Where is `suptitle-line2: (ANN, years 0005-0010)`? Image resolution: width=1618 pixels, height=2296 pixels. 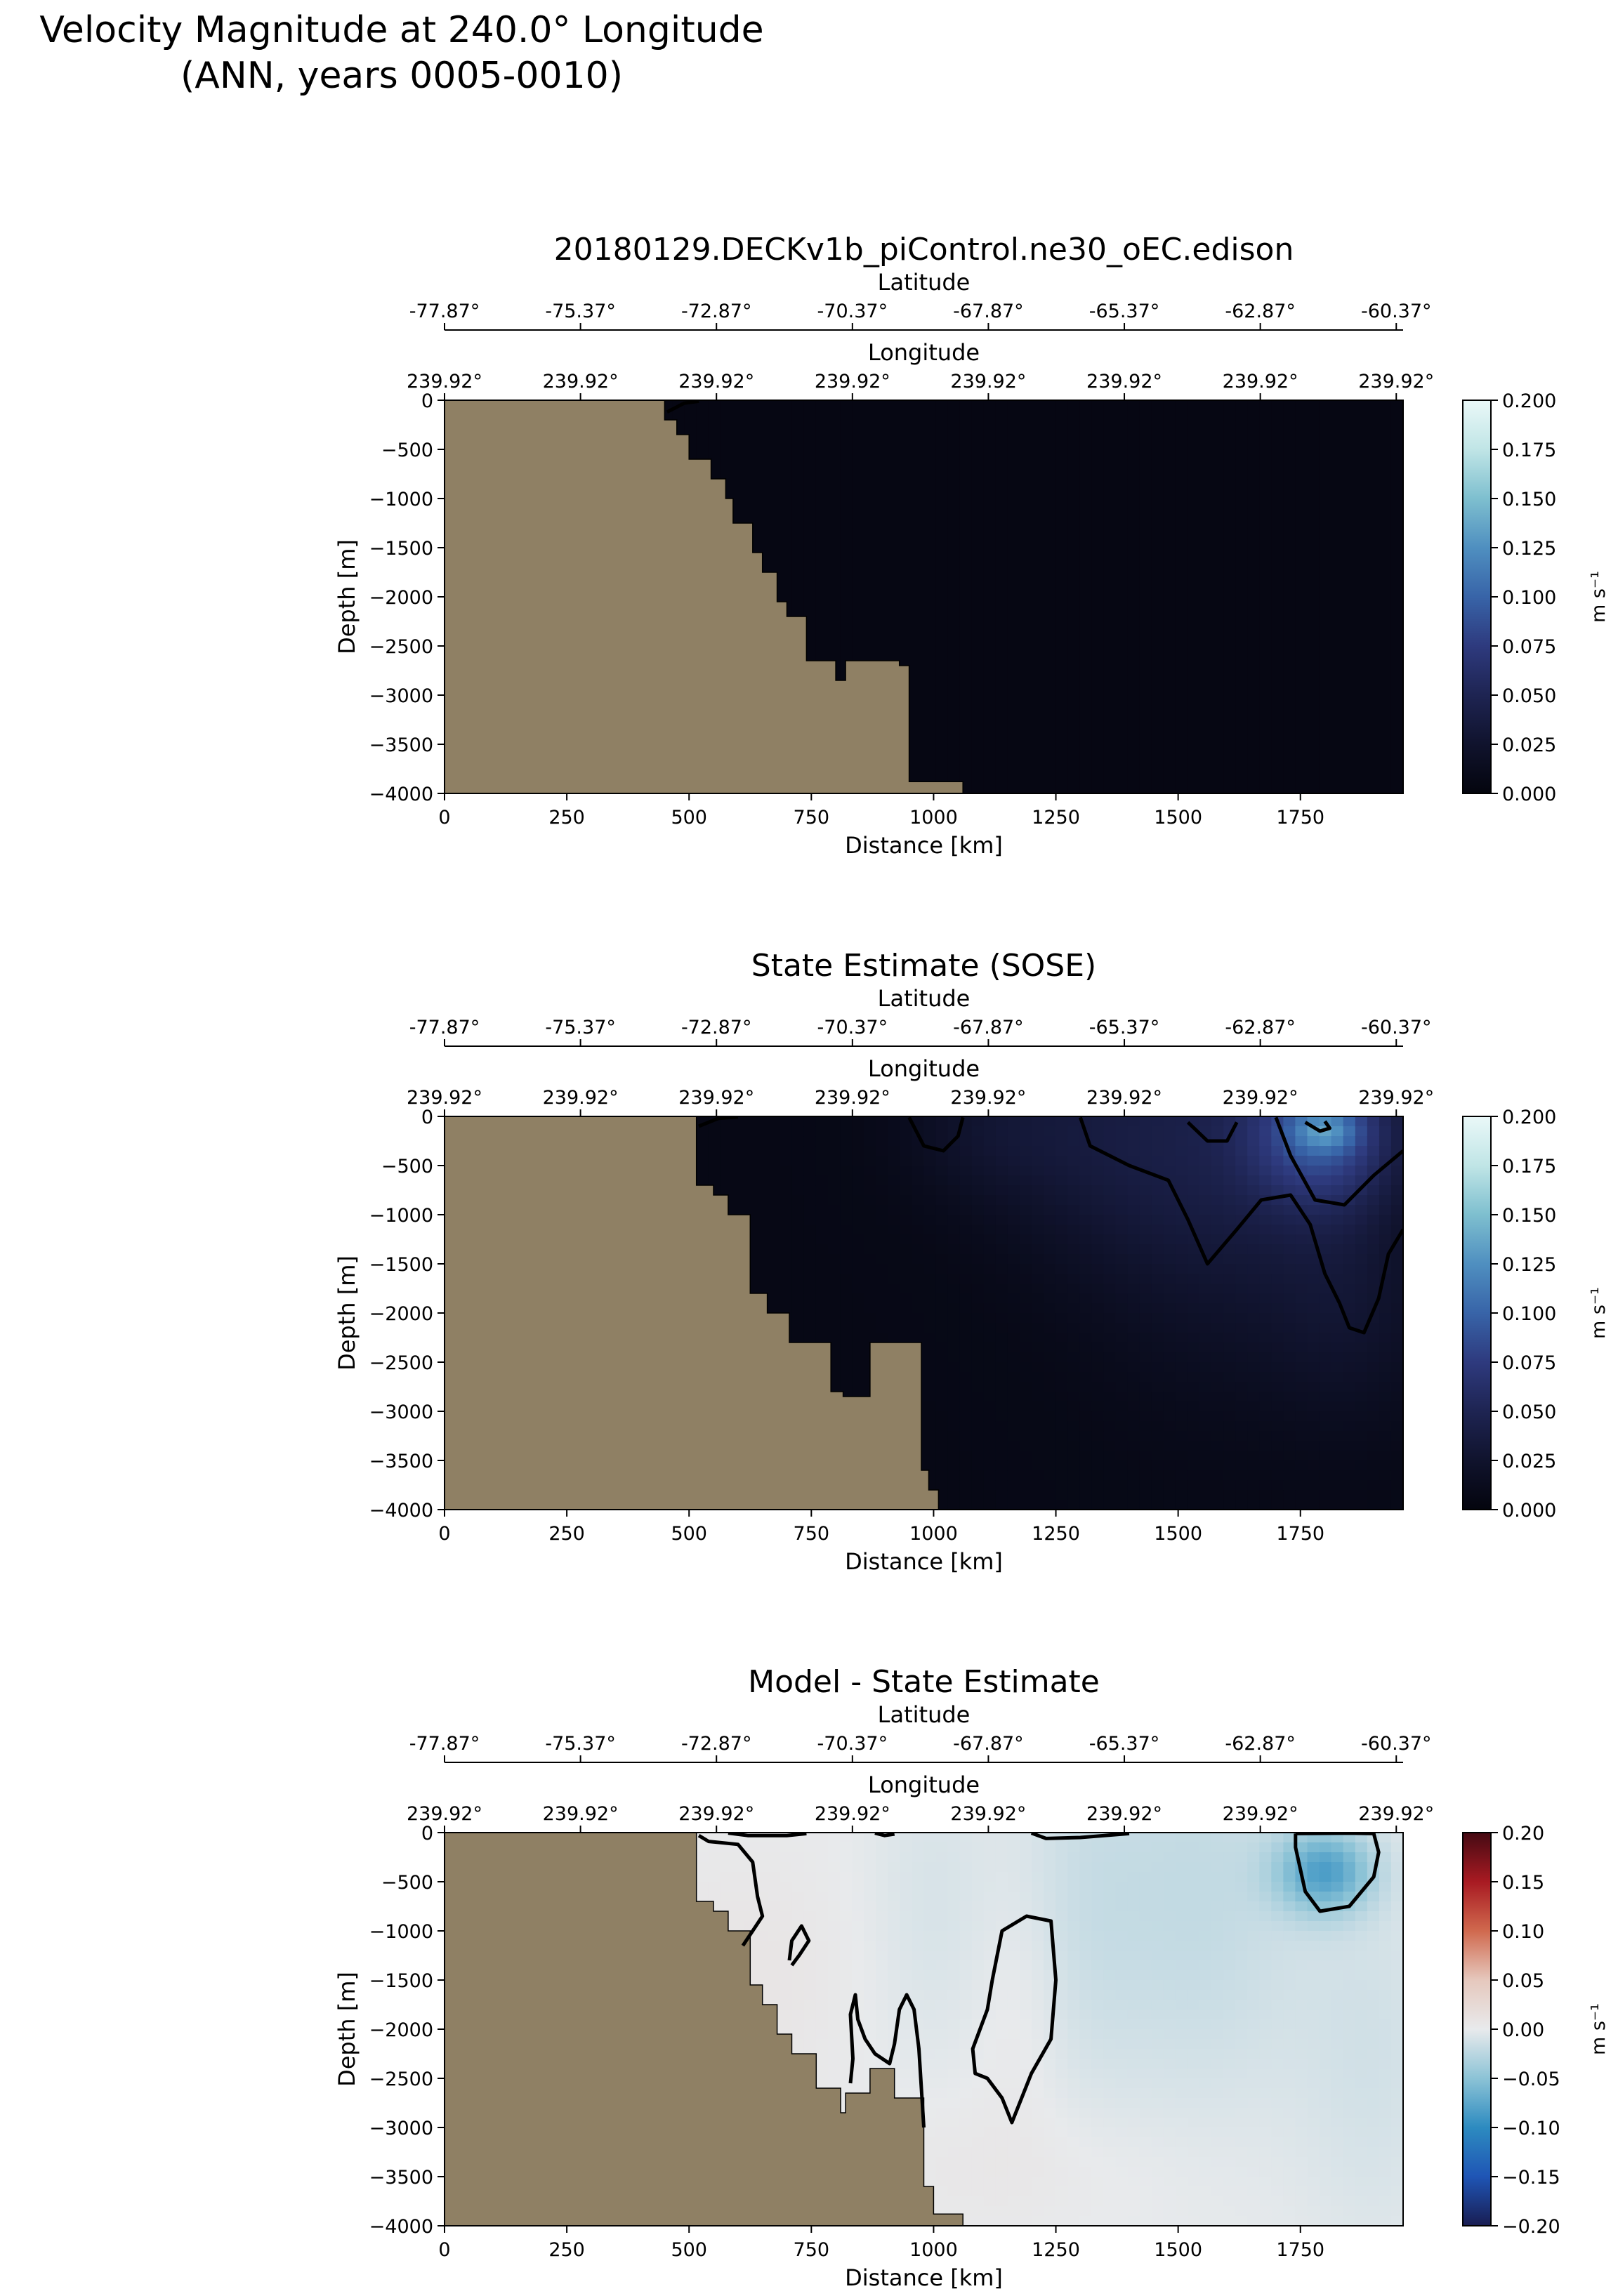
suptitle-line2: (ANN, years 0005-0010) is located at coordinates (401, 76).